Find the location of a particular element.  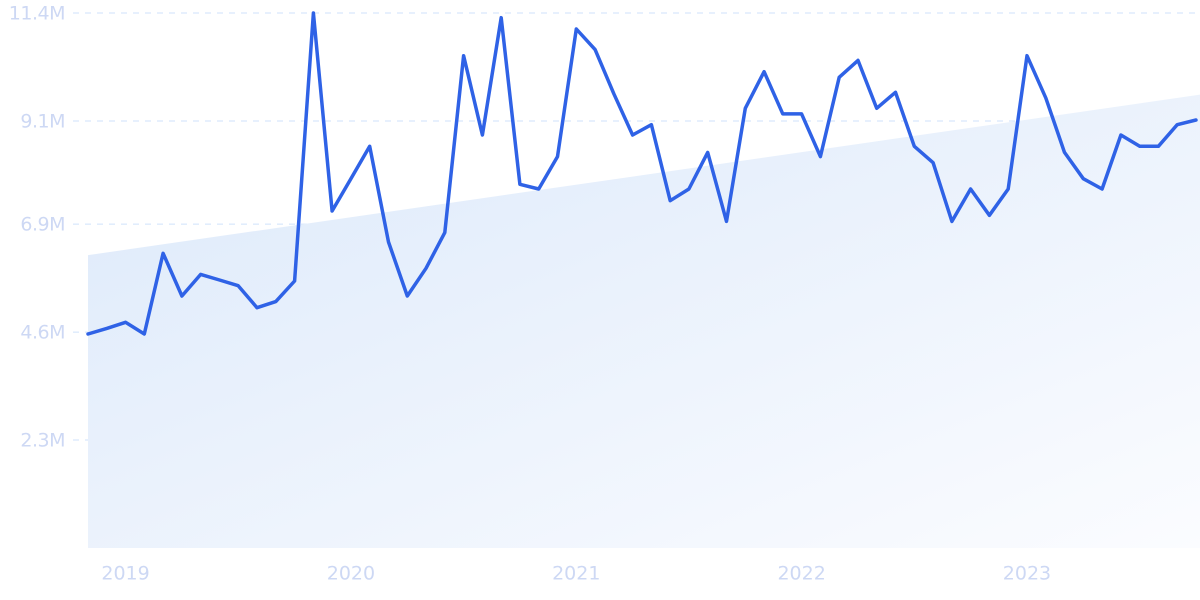

x-tick-label: 2023 is located at coordinates (1027, 574).